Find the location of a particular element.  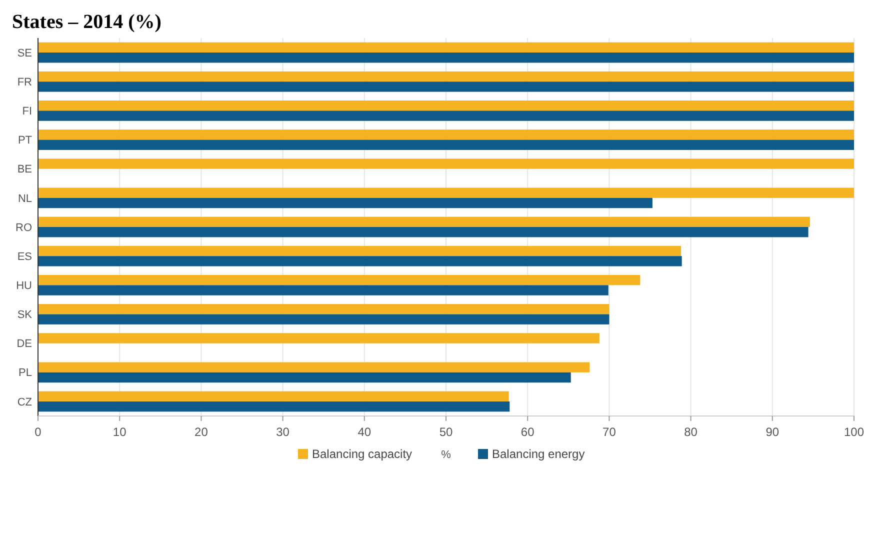

y-tick-label: ES is located at coordinates (24, 256).